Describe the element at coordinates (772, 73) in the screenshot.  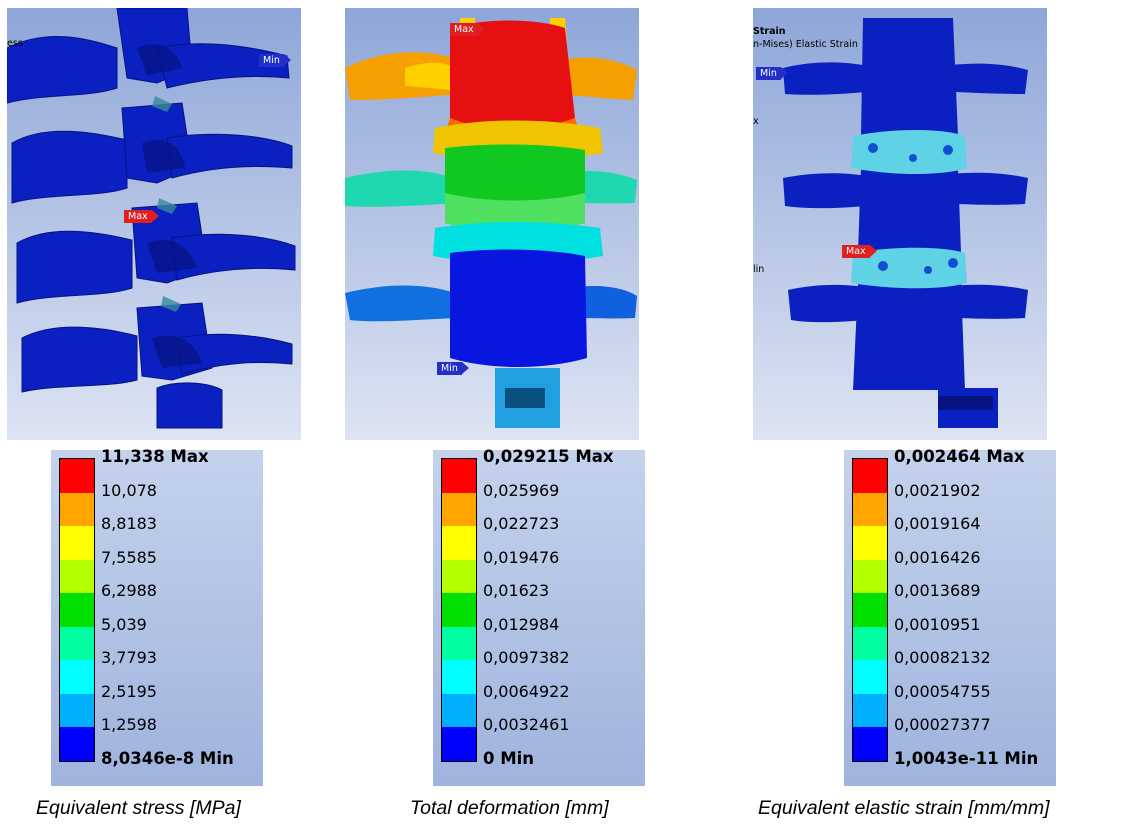
I see `strain-min-marker: Min` at that location.